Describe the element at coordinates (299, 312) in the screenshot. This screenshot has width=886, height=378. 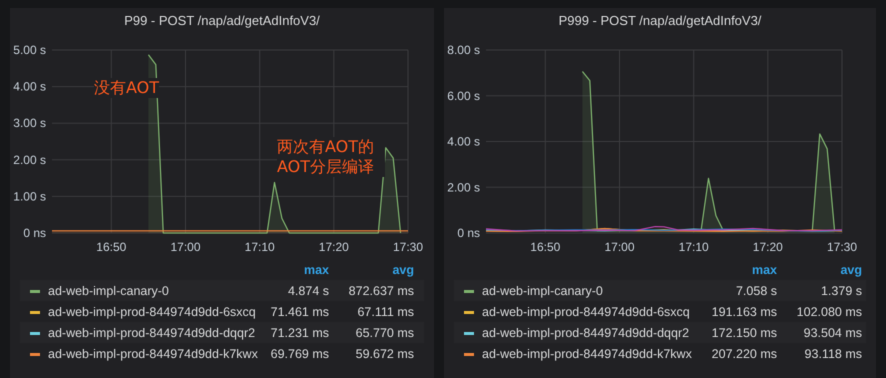
I see `text: 71.461 ms` at that location.